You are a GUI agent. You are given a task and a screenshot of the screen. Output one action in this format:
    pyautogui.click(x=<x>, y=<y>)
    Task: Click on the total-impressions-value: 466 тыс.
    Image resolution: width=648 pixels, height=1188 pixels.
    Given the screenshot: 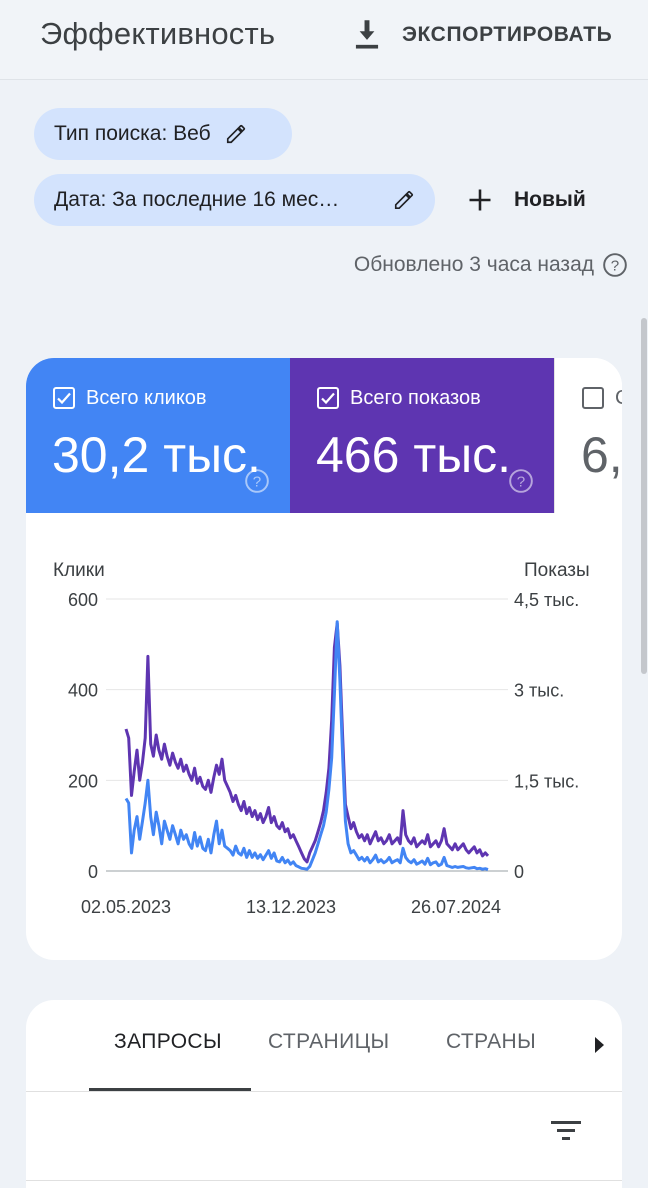 What is the action you would take?
    pyautogui.click(x=414, y=455)
    